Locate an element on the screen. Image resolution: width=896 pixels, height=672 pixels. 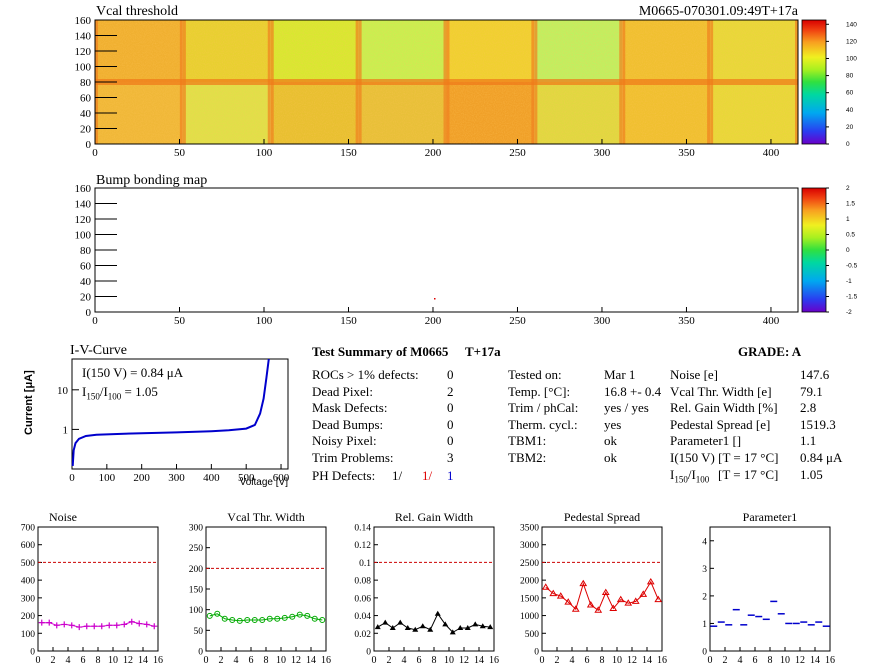
summary-right-value: 147.6 is located at coordinates (815, 374).